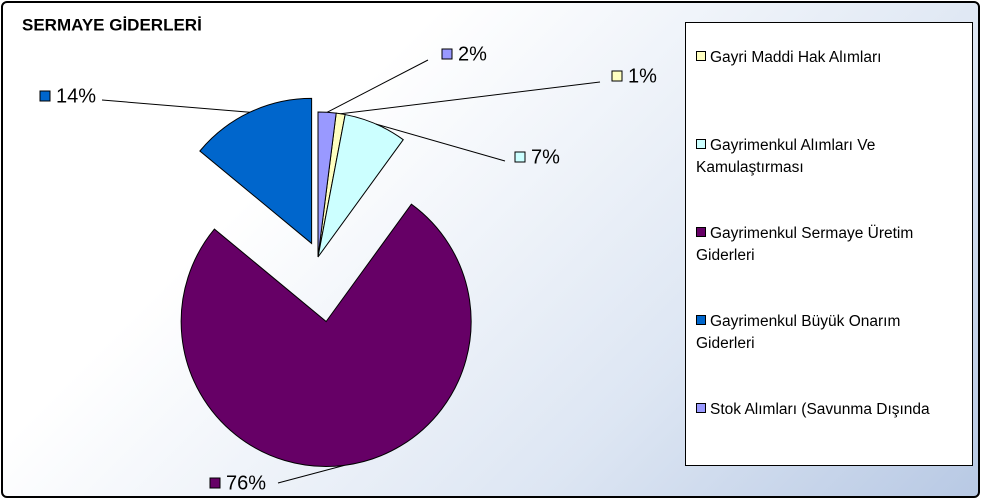 This screenshot has width=981, height=499. I want to click on legend-item: Stok Alımları (Savunma Dışında, so click(827, 410).